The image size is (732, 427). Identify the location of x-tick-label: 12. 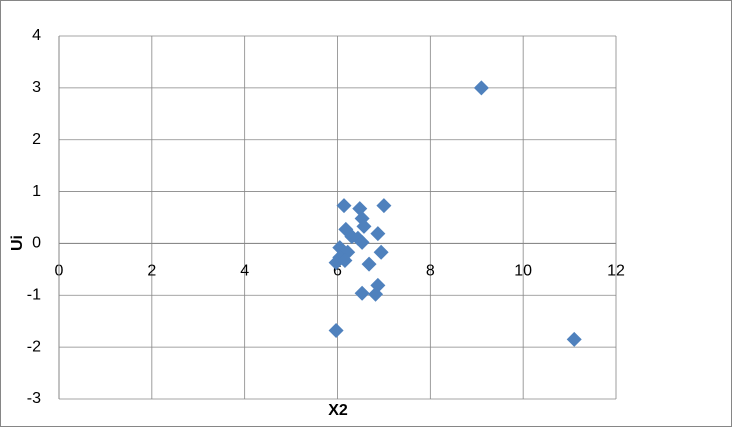
(616, 271).